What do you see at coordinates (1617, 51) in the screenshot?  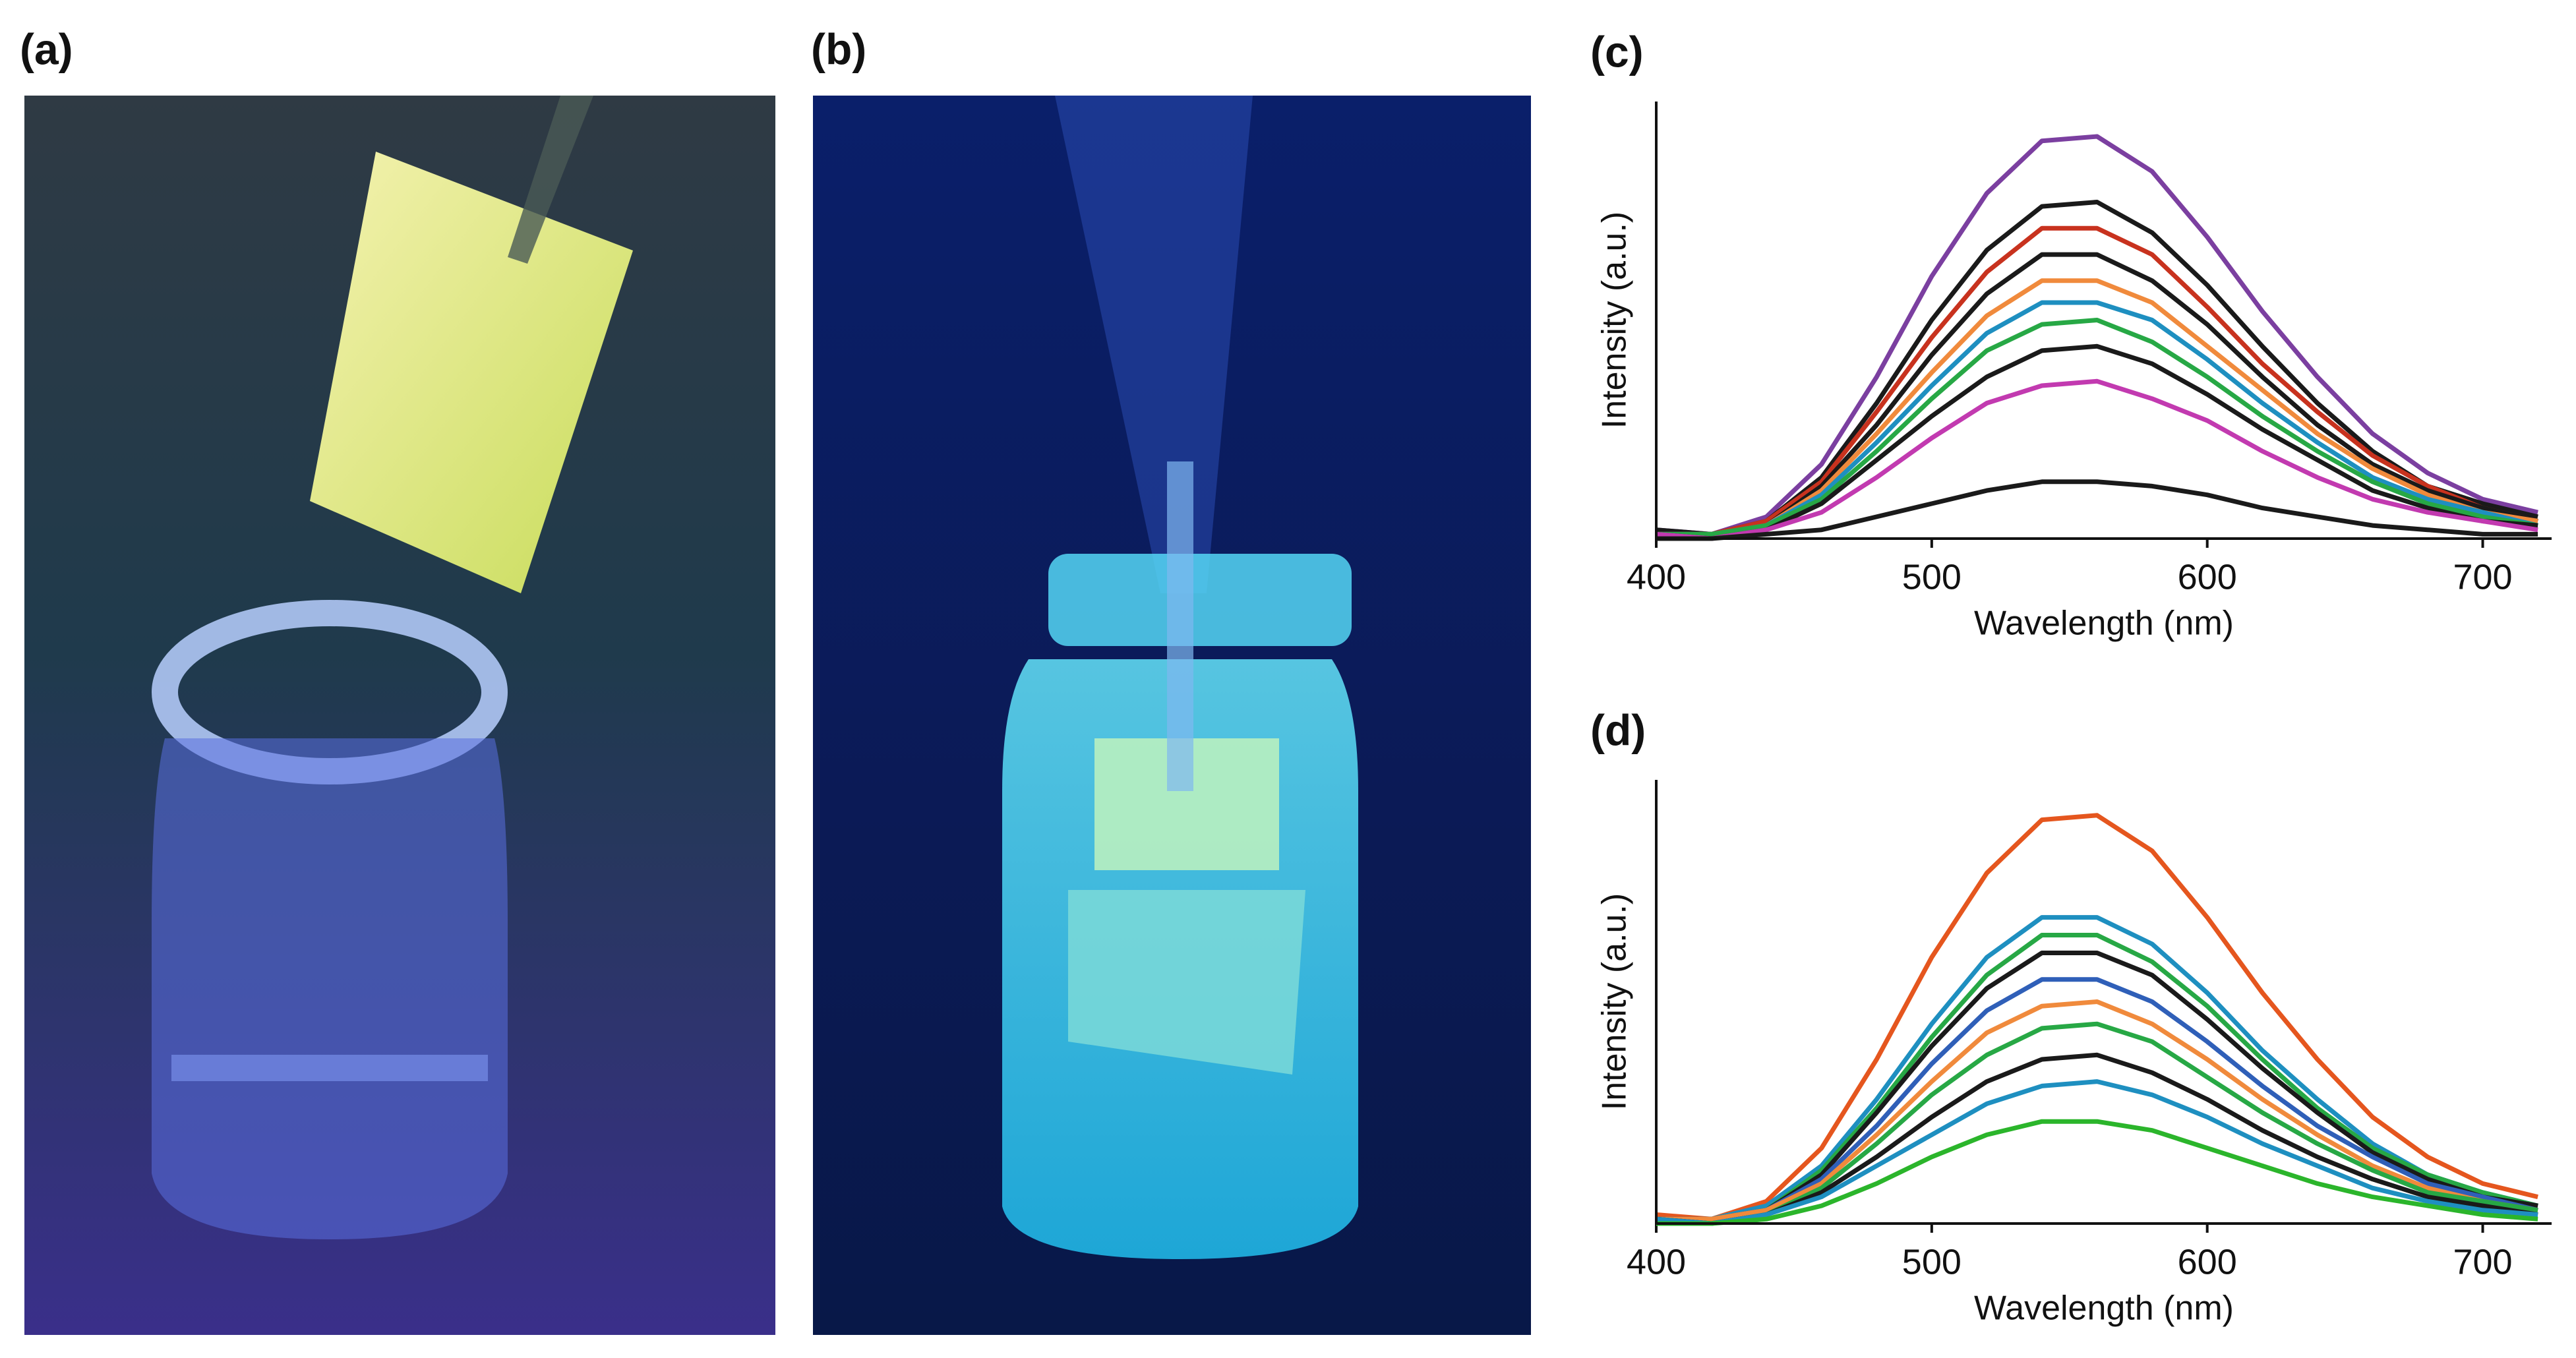 I see `panel-label: (c)` at bounding box center [1617, 51].